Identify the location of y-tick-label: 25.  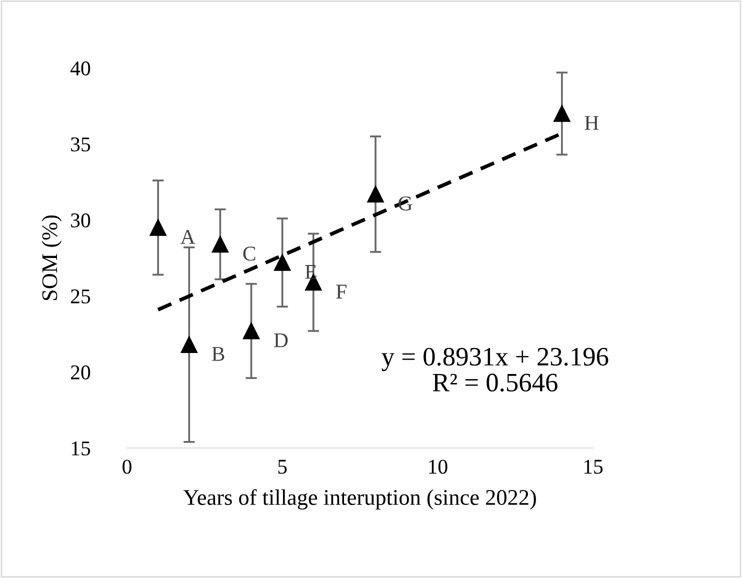
(80, 296).